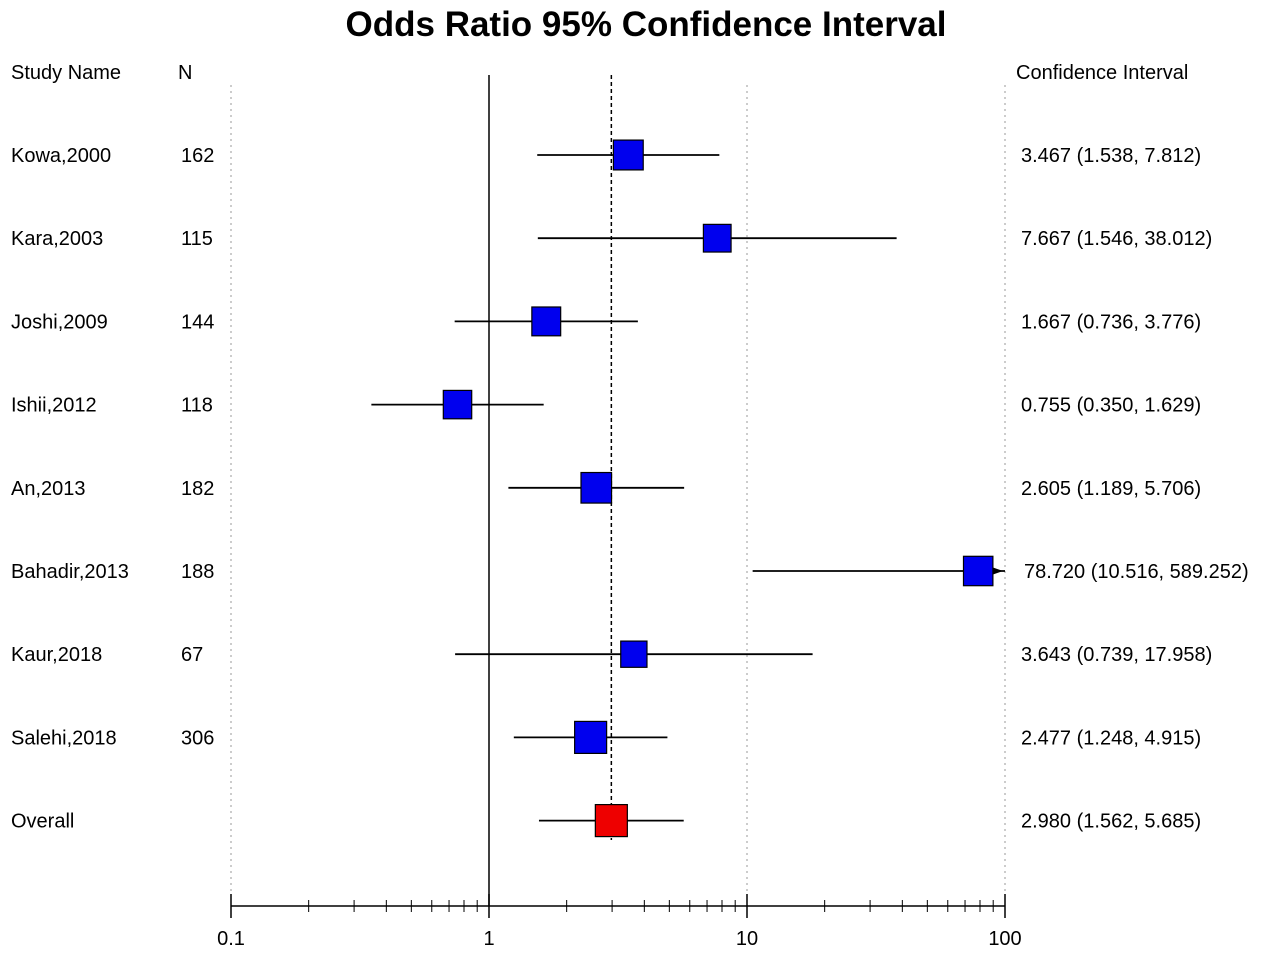 This screenshot has height=954, width=1280. Describe the element at coordinates (1111, 822) in the screenshot. I see `ci-value: 2.980 (1.562, 5.685)` at that location.